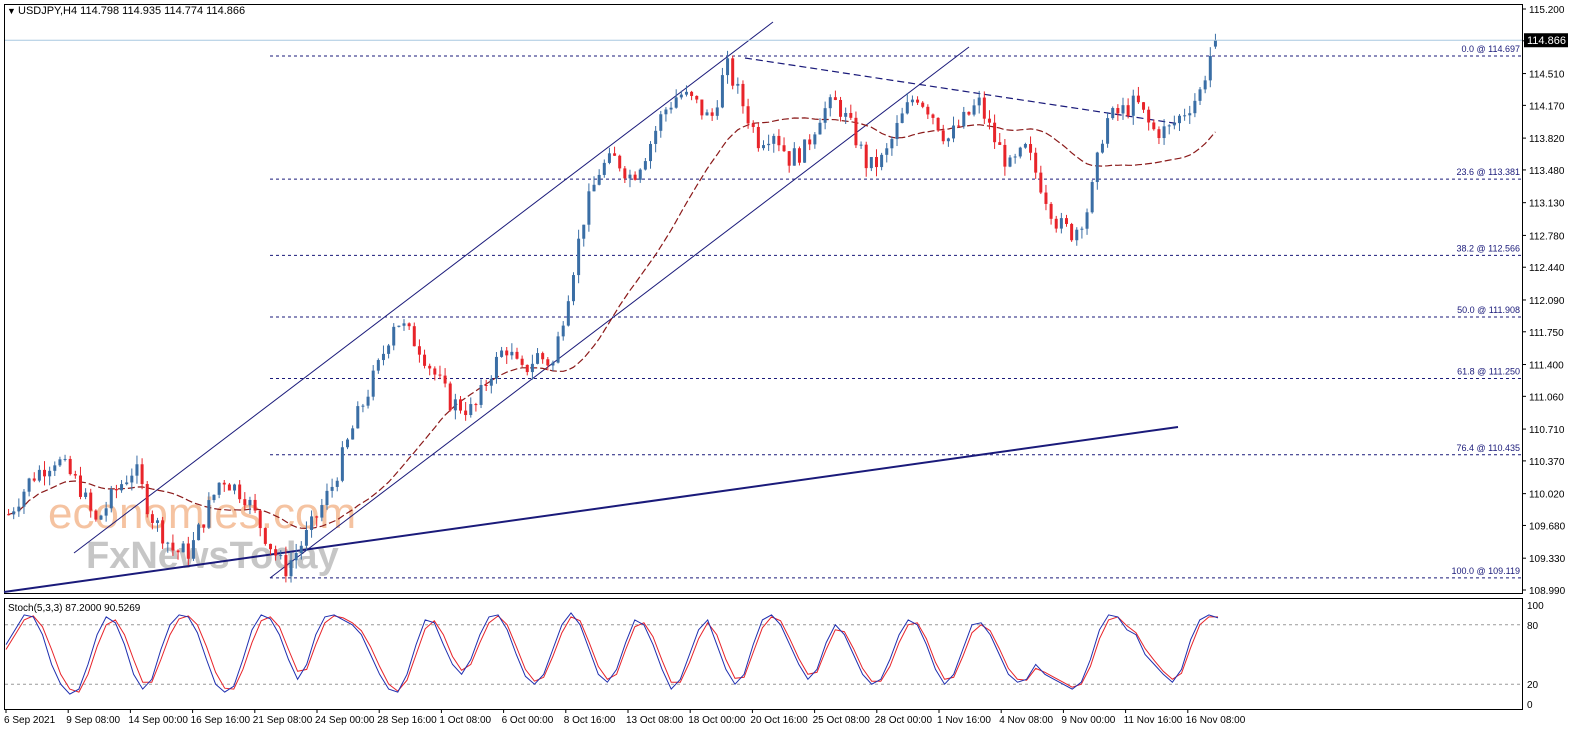 Image resolution: width=1596 pixels, height=748 pixels. What do you see at coordinates (1547, 462) in the screenshot?
I see `price-tick-label: 110.370` at bounding box center [1547, 462].